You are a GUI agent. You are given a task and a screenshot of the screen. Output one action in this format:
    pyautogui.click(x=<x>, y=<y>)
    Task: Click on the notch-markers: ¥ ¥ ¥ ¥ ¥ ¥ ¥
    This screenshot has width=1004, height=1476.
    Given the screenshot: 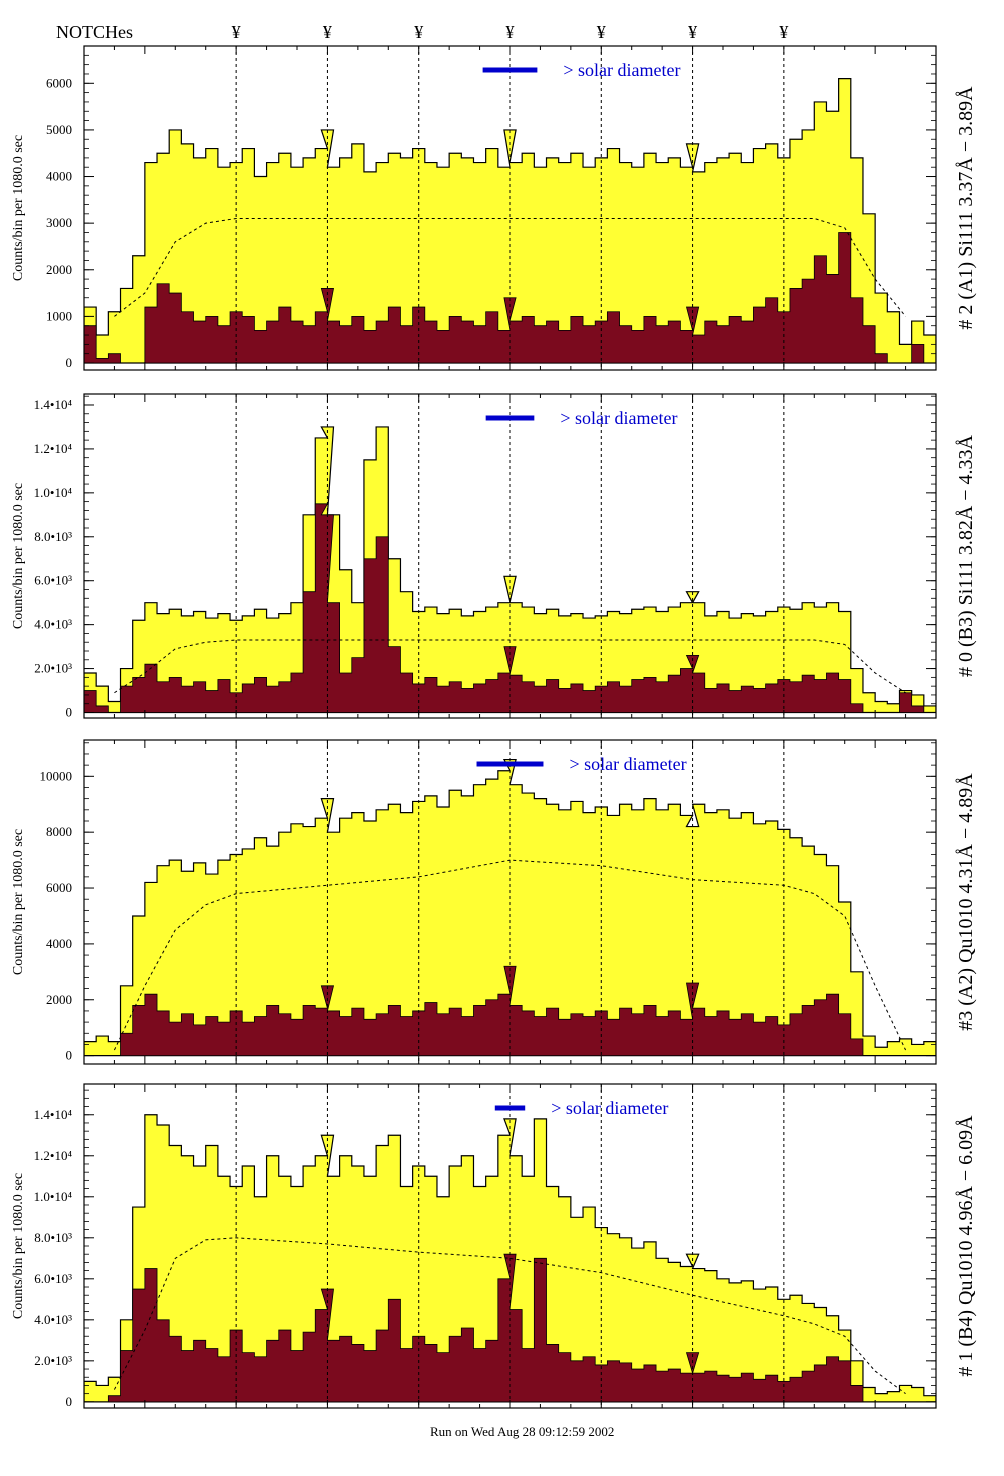 What is the action you would take?
    pyautogui.click(x=510, y=32)
    